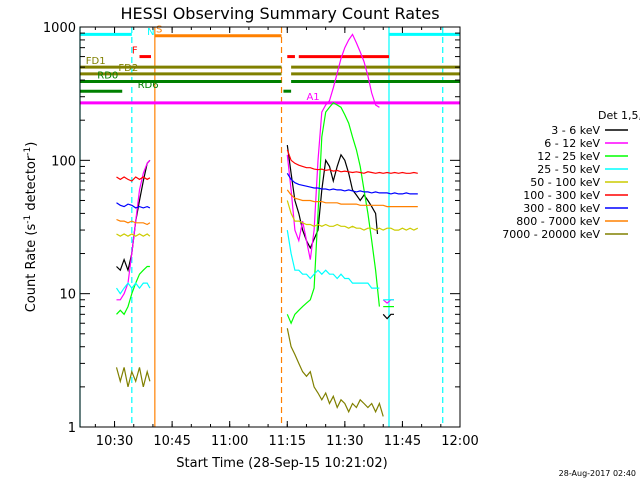 The width and height of the screenshot is (640, 480). What do you see at coordinates (114, 441) in the screenshot?
I see `x-tick-label: 10:30` at bounding box center [114, 441].